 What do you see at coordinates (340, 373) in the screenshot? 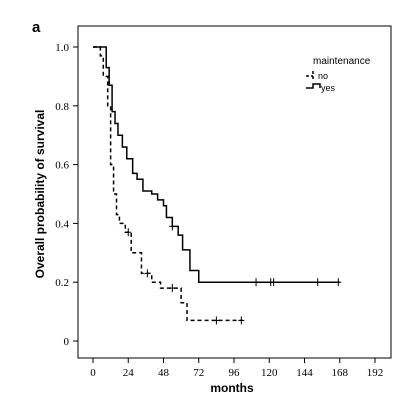
I see `x-tick-label: 168` at bounding box center [340, 373].